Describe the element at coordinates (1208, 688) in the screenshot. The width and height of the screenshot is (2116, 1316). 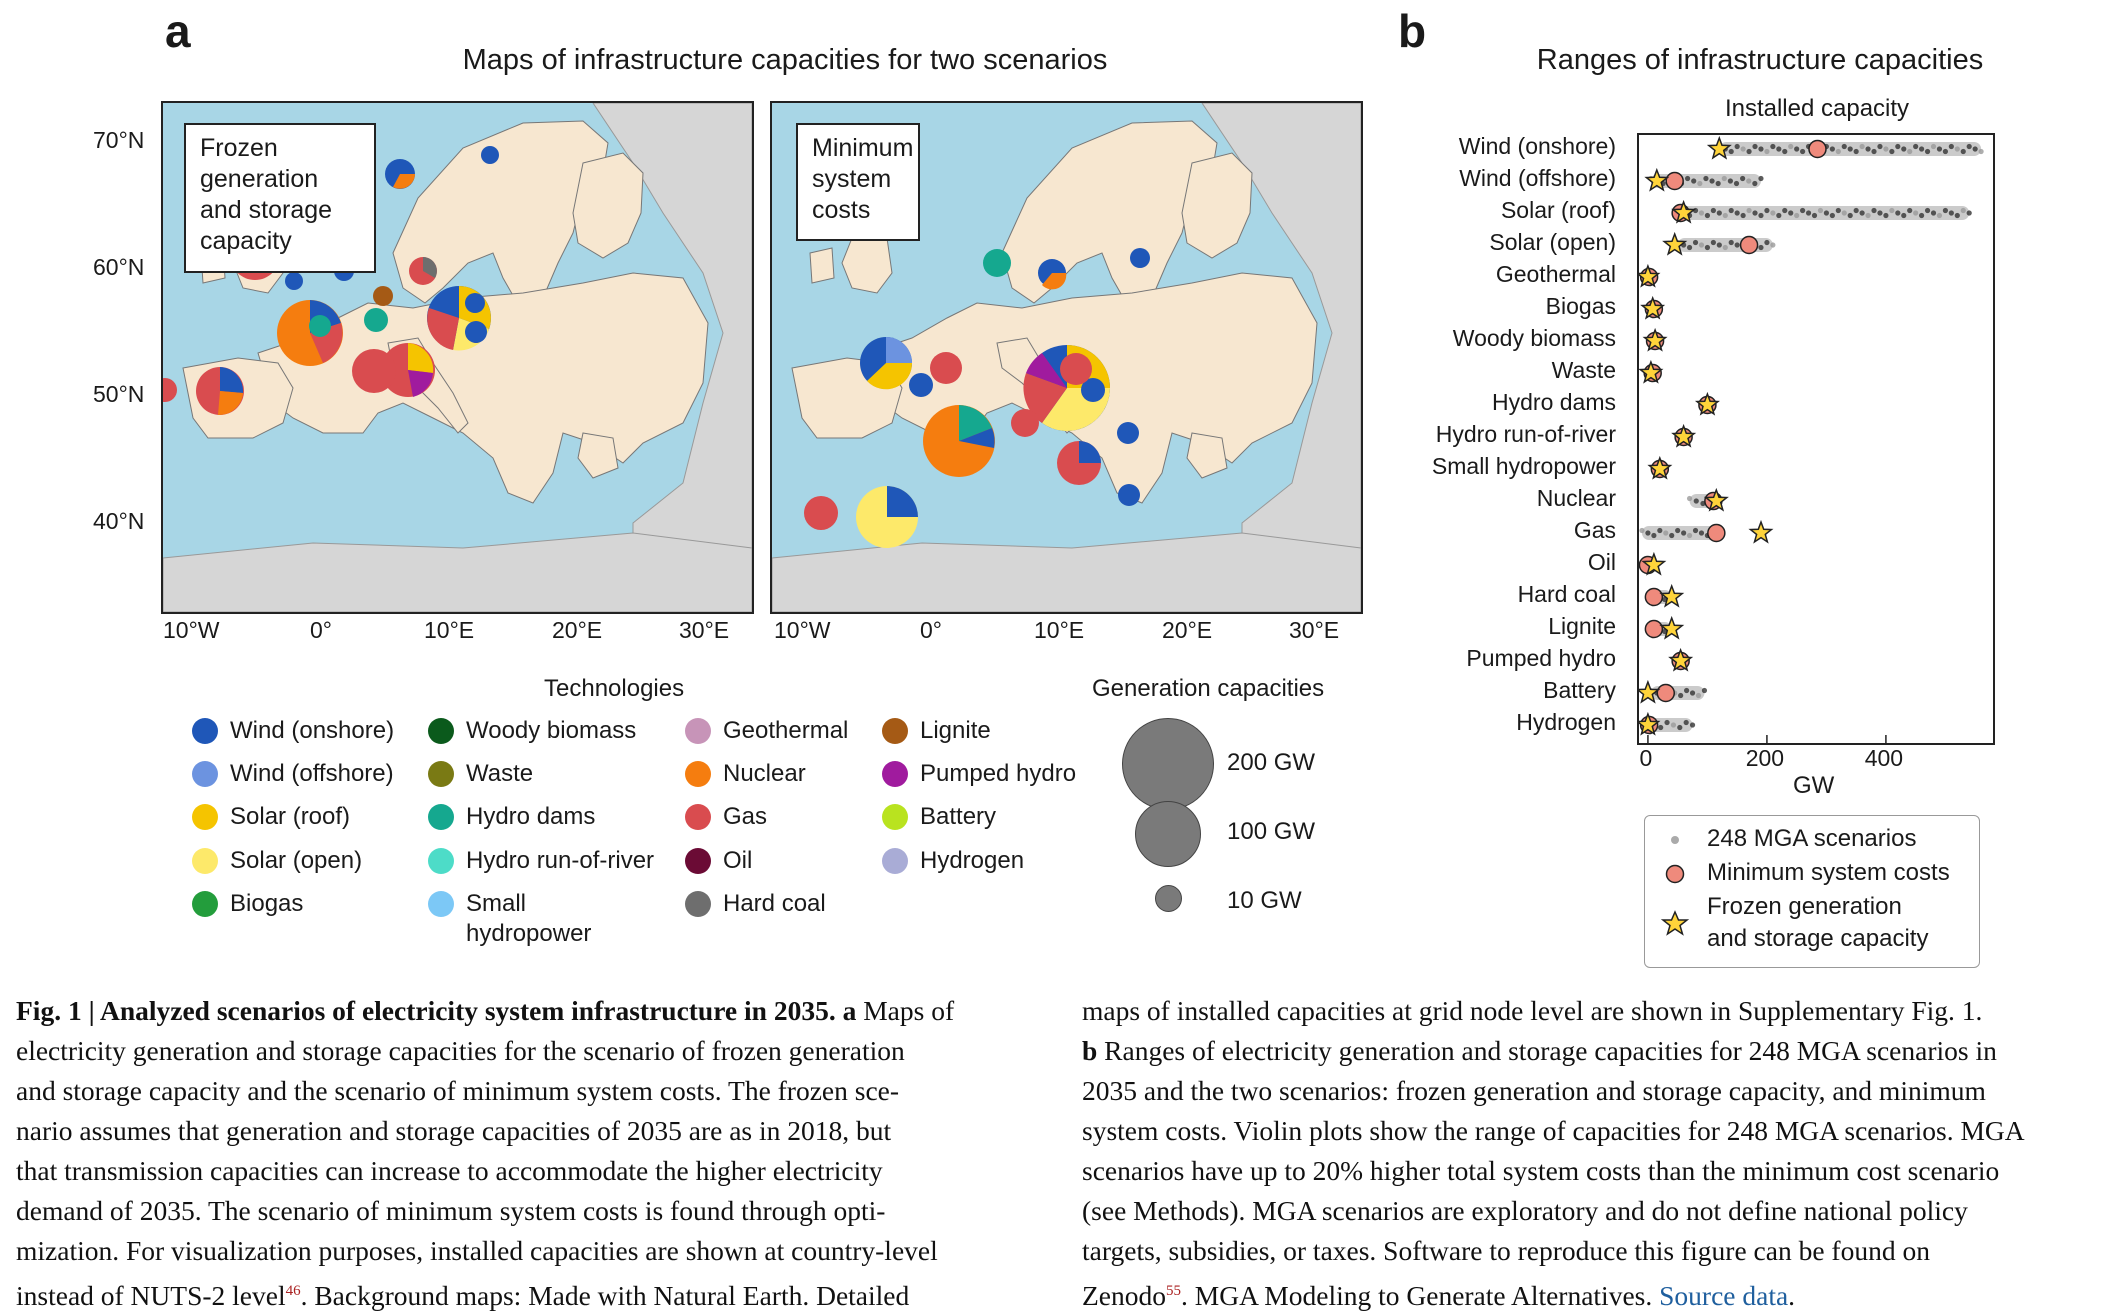
I see `capacities-legend-title: Generation capacities` at that location.